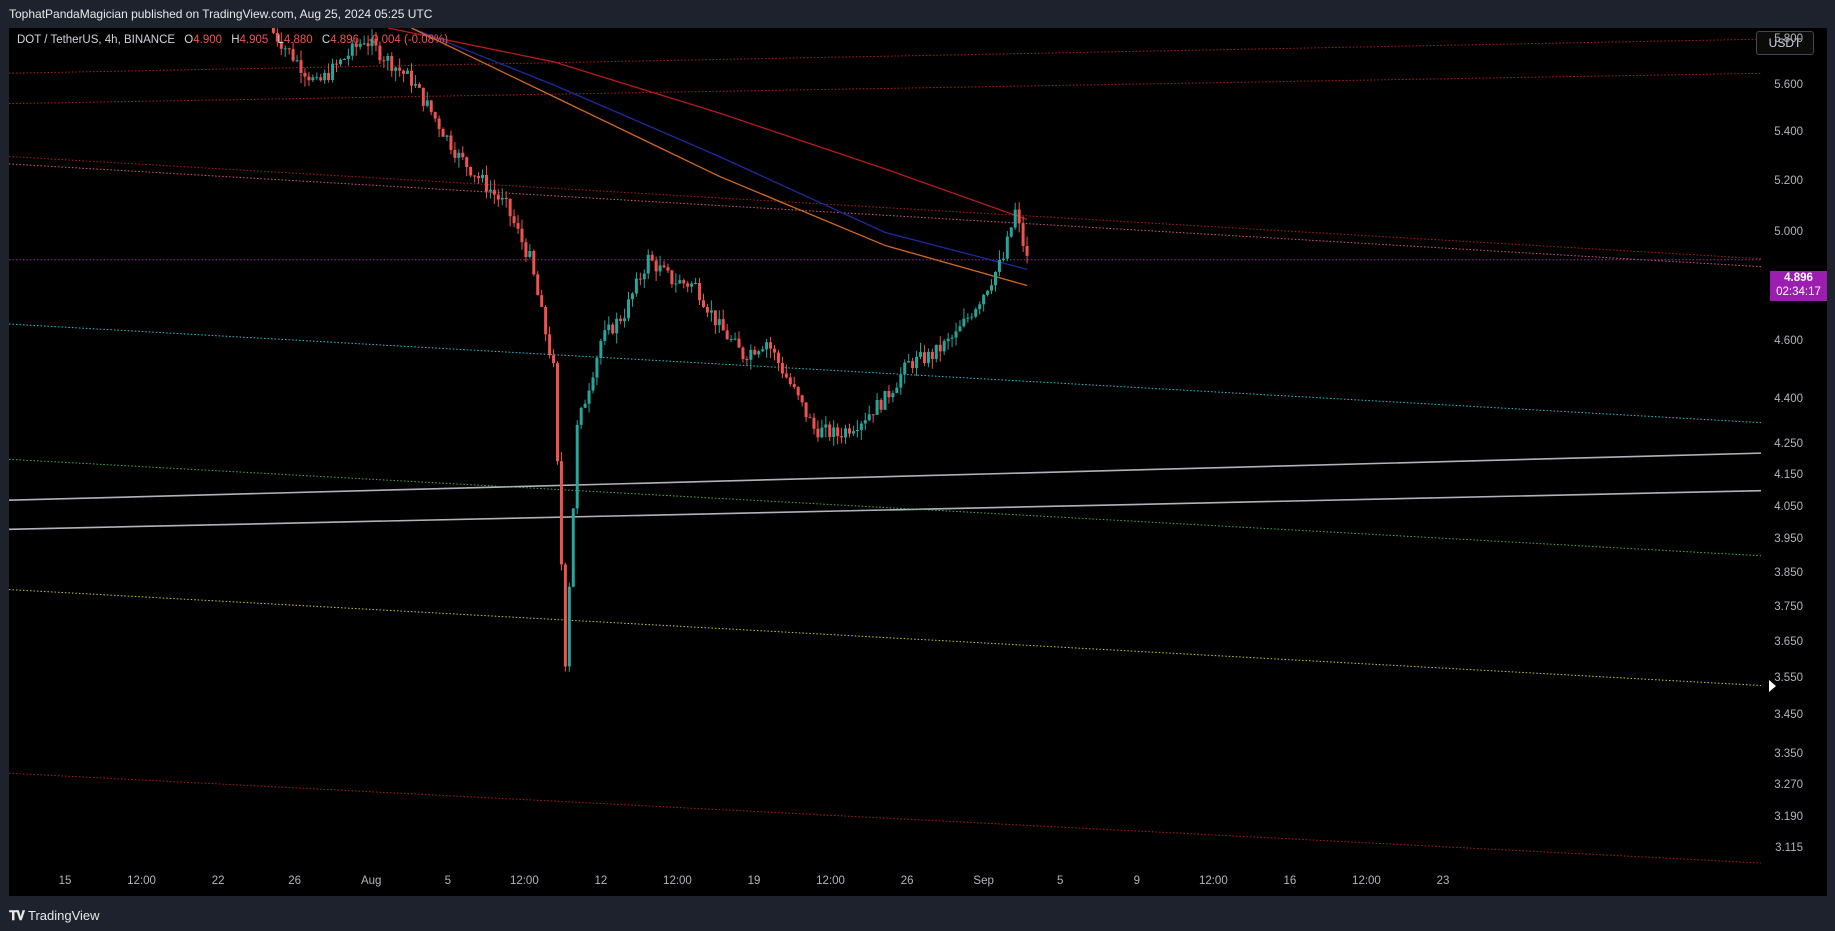  I want to click on tradingview-logo: 𝐓𝐕 TradingView, so click(54, 916).